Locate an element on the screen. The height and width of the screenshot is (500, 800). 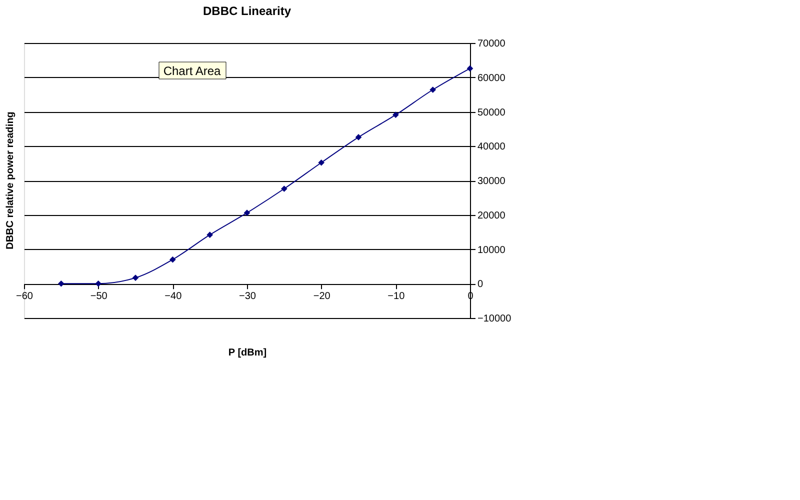
x-tick-label: −30 is located at coordinates (247, 296).